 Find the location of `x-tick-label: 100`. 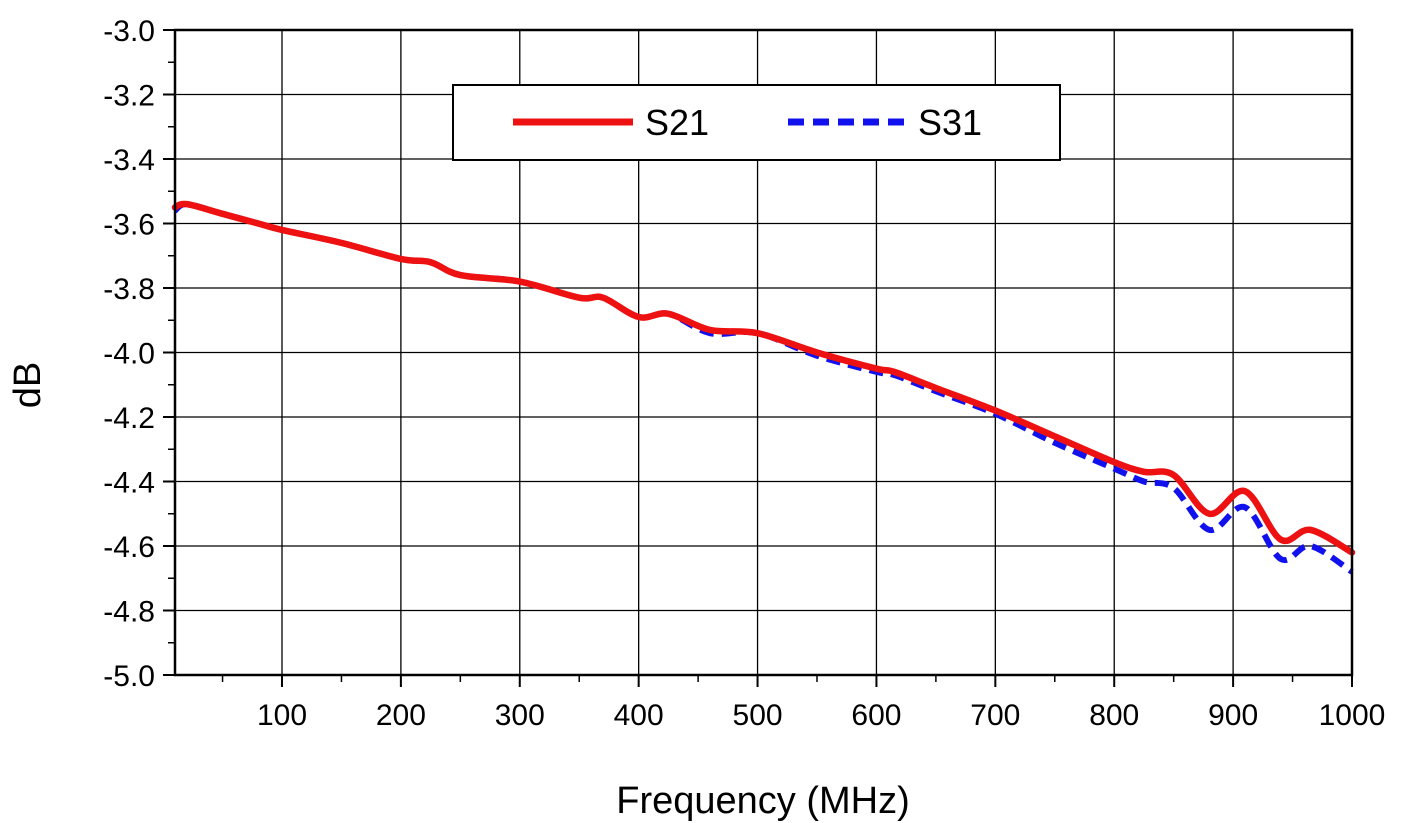

x-tick-label: 100 is located at coordinates (282, 715).